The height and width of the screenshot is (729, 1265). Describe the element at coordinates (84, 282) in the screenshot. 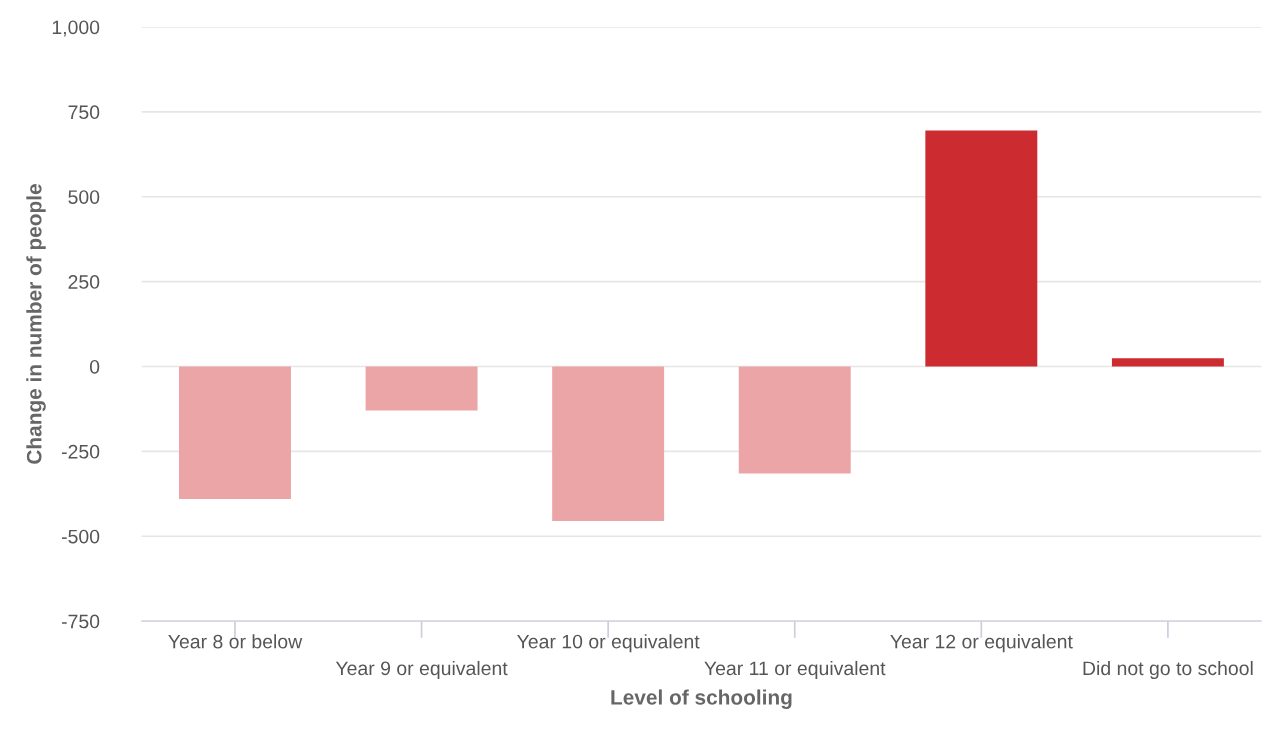

I see `y-tick-label: 250` at that location.